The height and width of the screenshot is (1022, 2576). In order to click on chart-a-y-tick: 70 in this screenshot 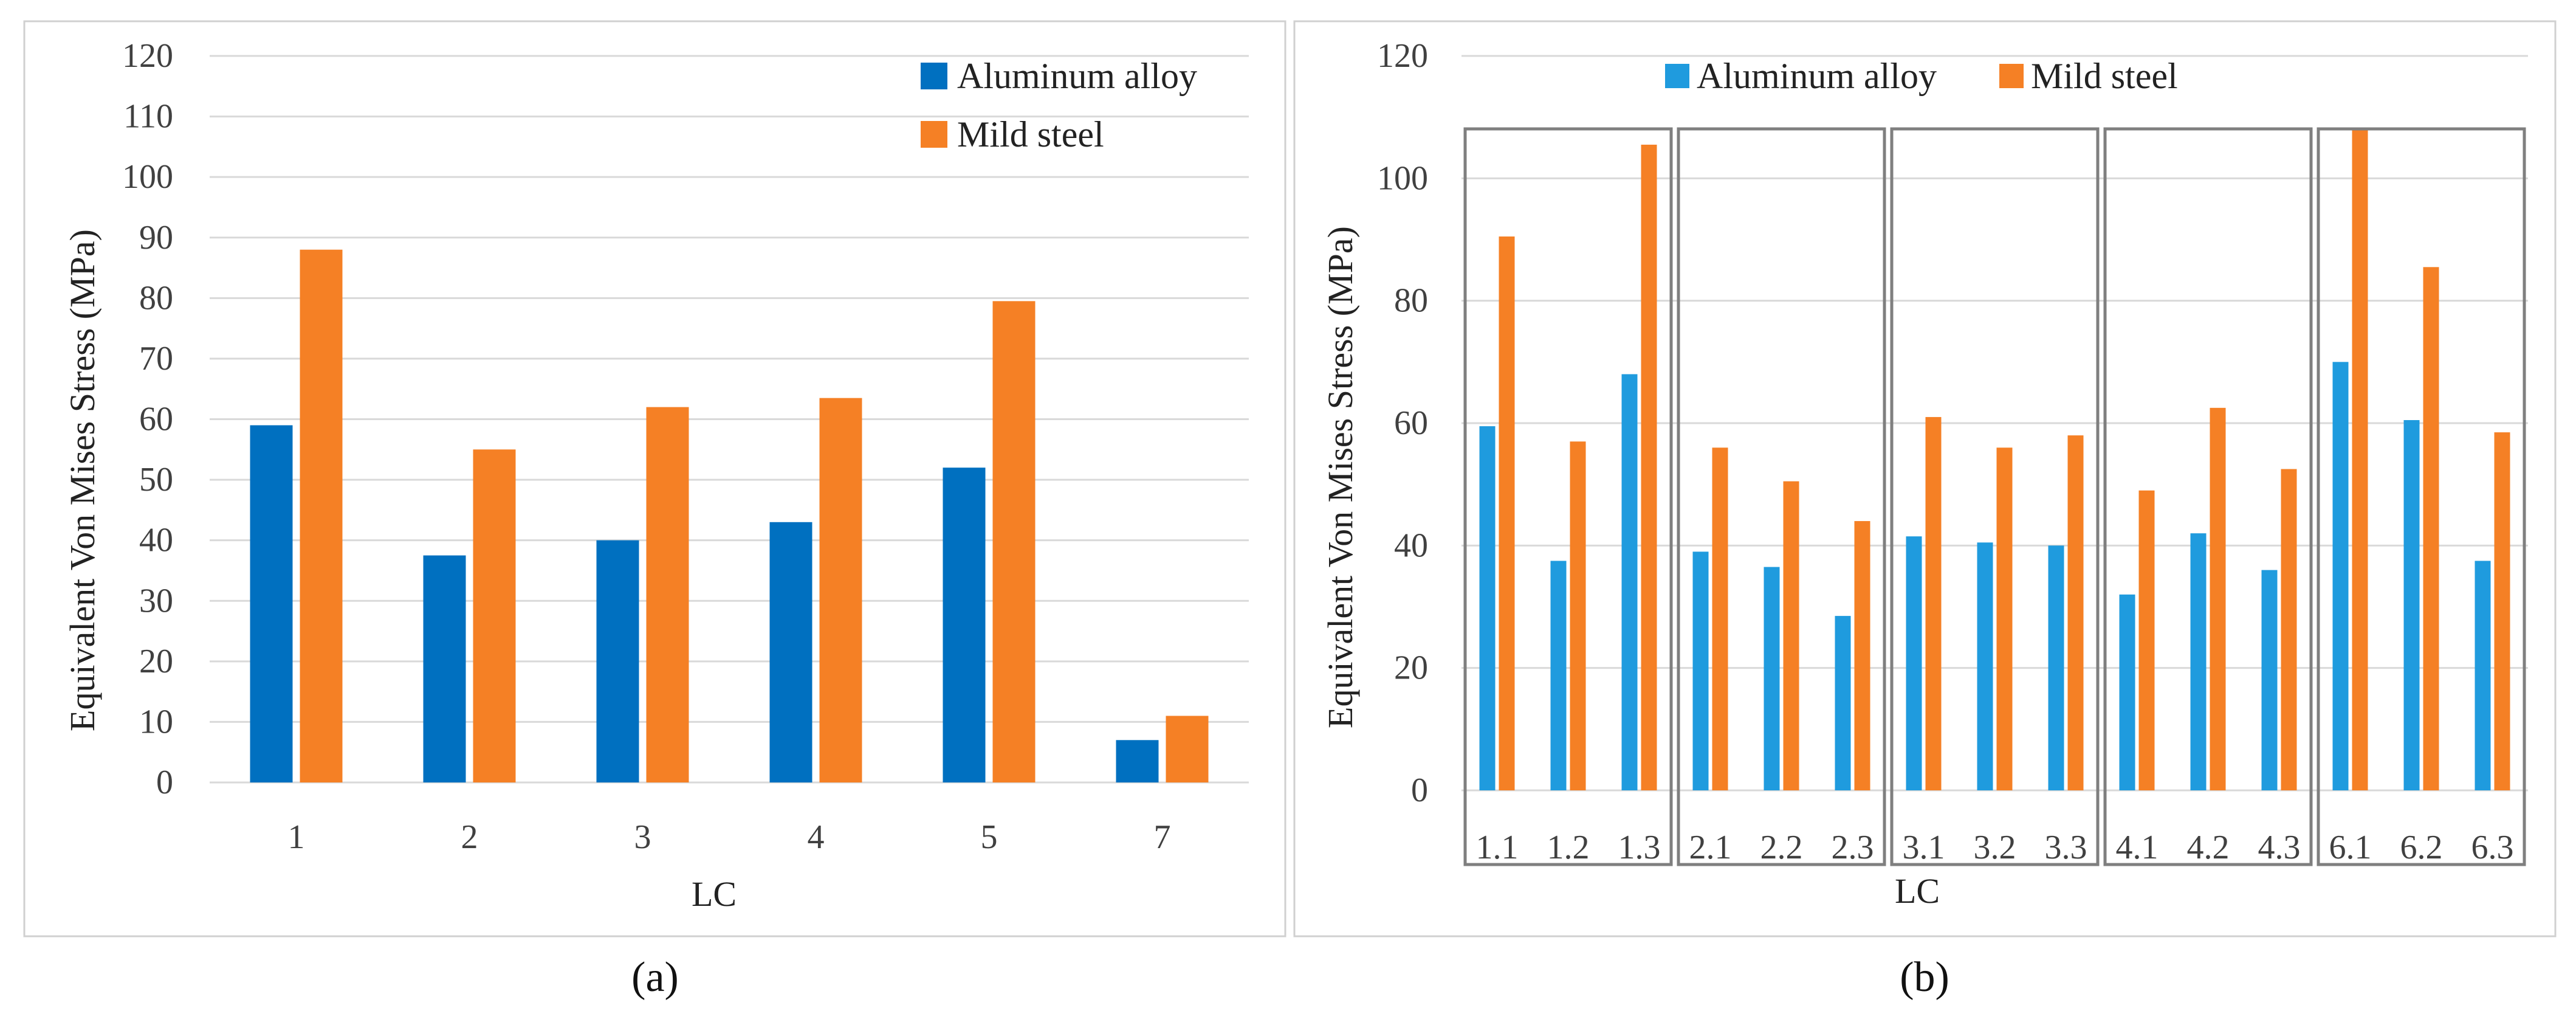, I will do `click(156, 359)`.